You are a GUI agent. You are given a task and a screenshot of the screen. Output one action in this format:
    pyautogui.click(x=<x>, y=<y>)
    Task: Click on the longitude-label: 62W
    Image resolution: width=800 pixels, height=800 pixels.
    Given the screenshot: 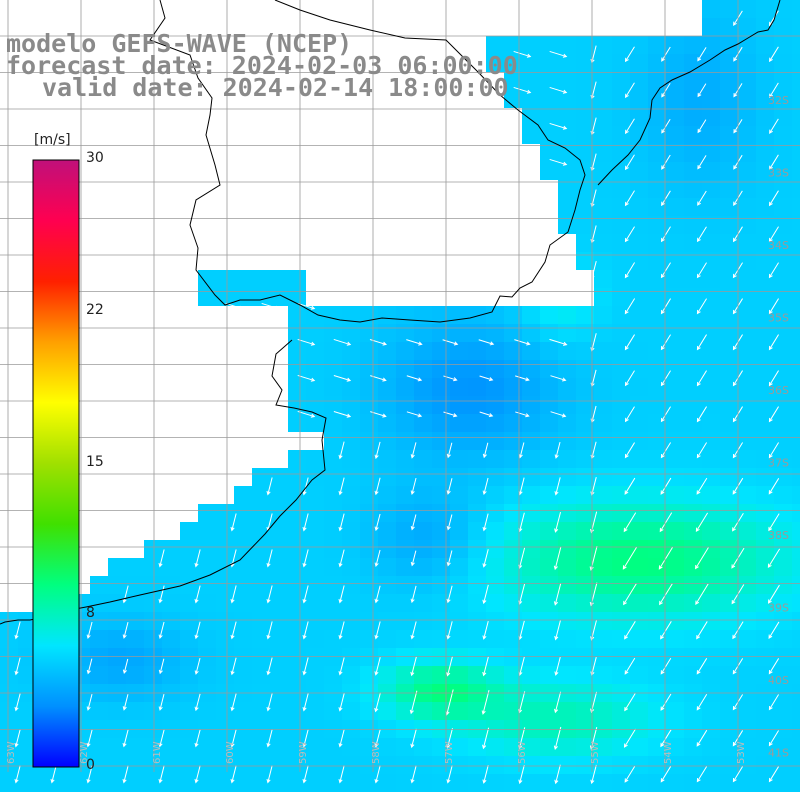 What is the action you would take?
    pyautogui.click(x=84, y=752)
    